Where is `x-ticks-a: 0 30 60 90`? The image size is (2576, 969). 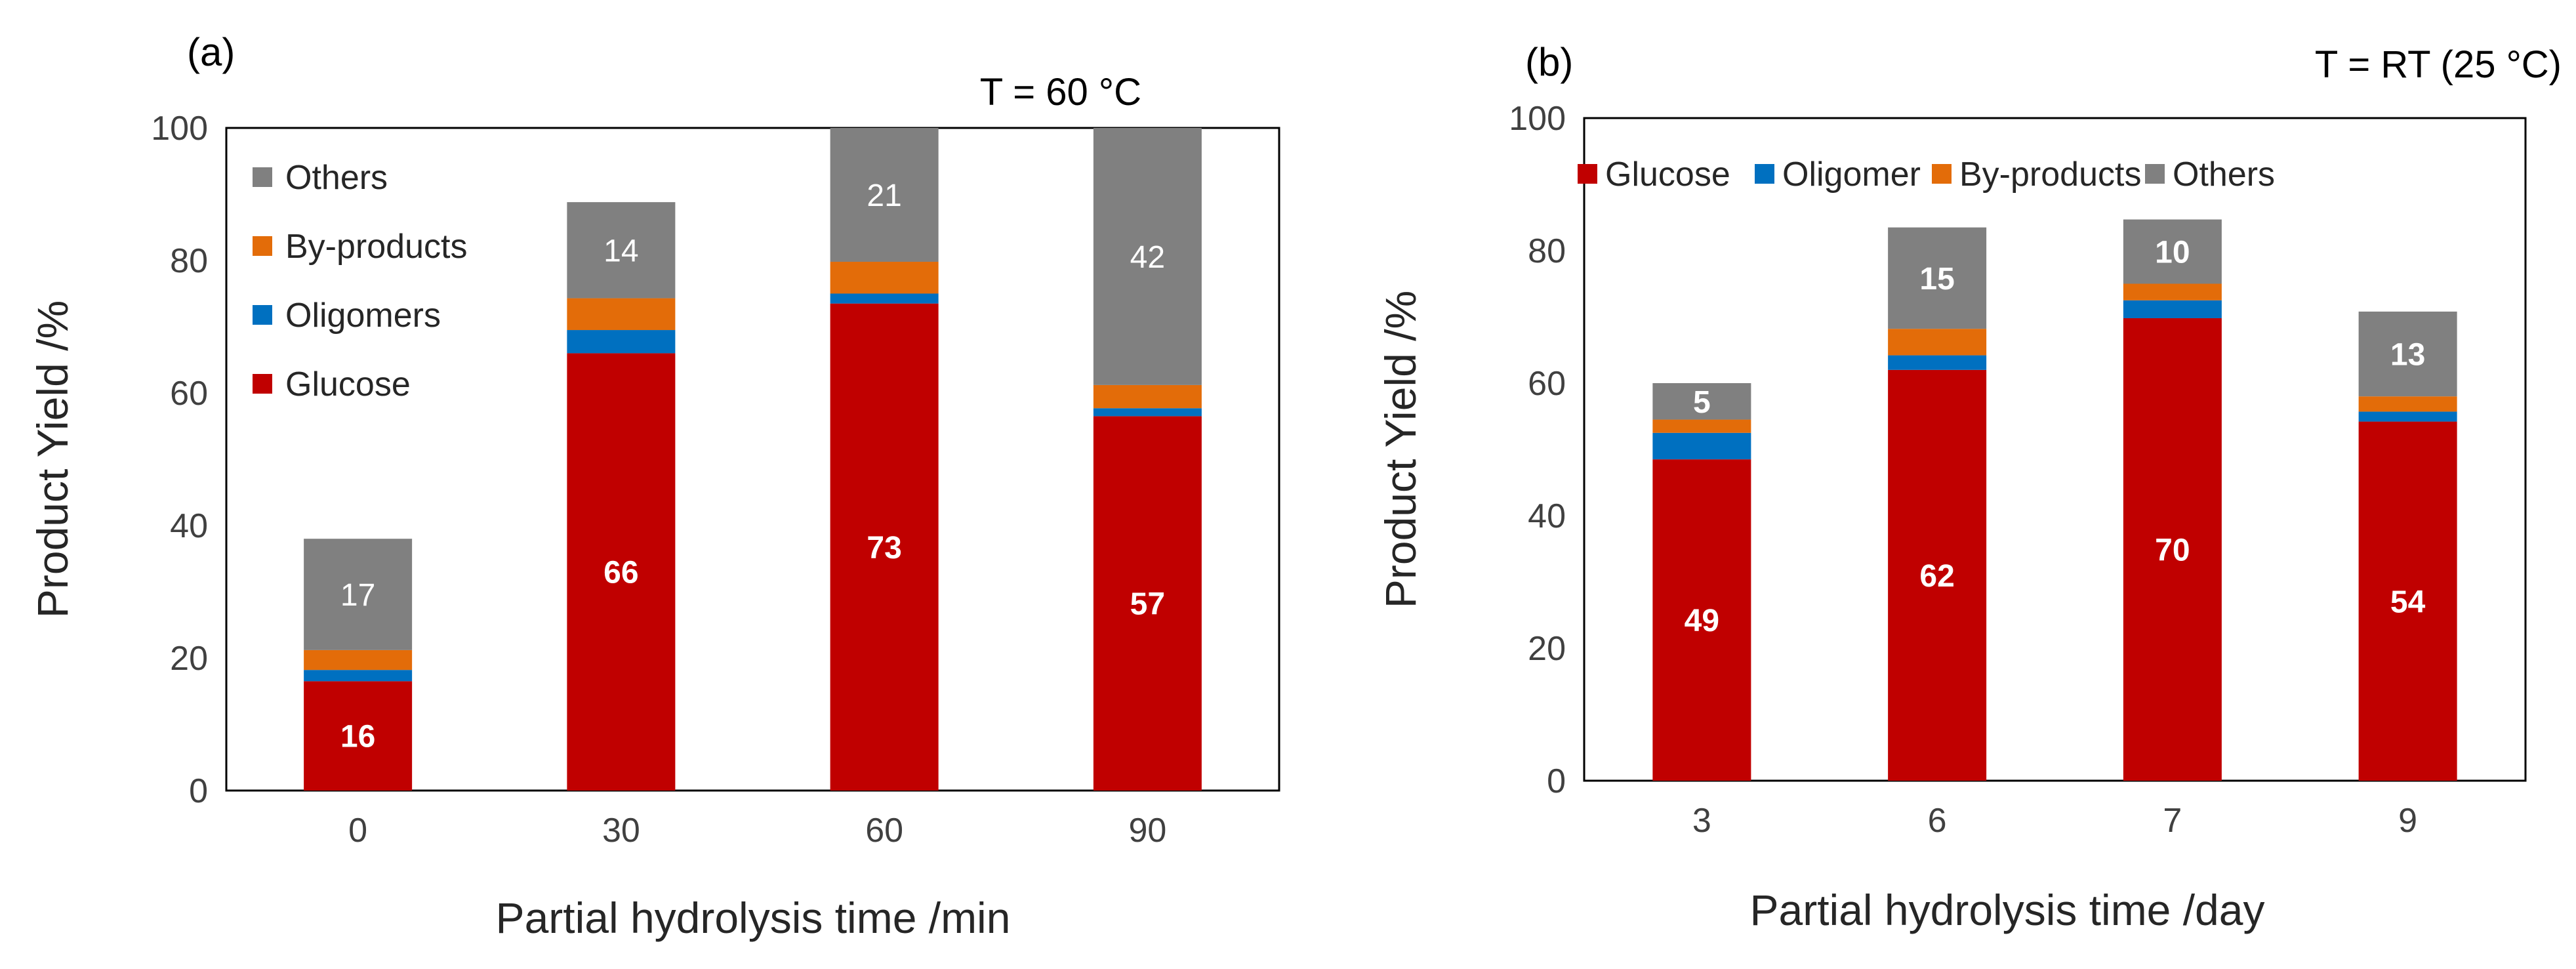 x-ticks-a: 0 30 60 90 is located at coordinates (757, 831).